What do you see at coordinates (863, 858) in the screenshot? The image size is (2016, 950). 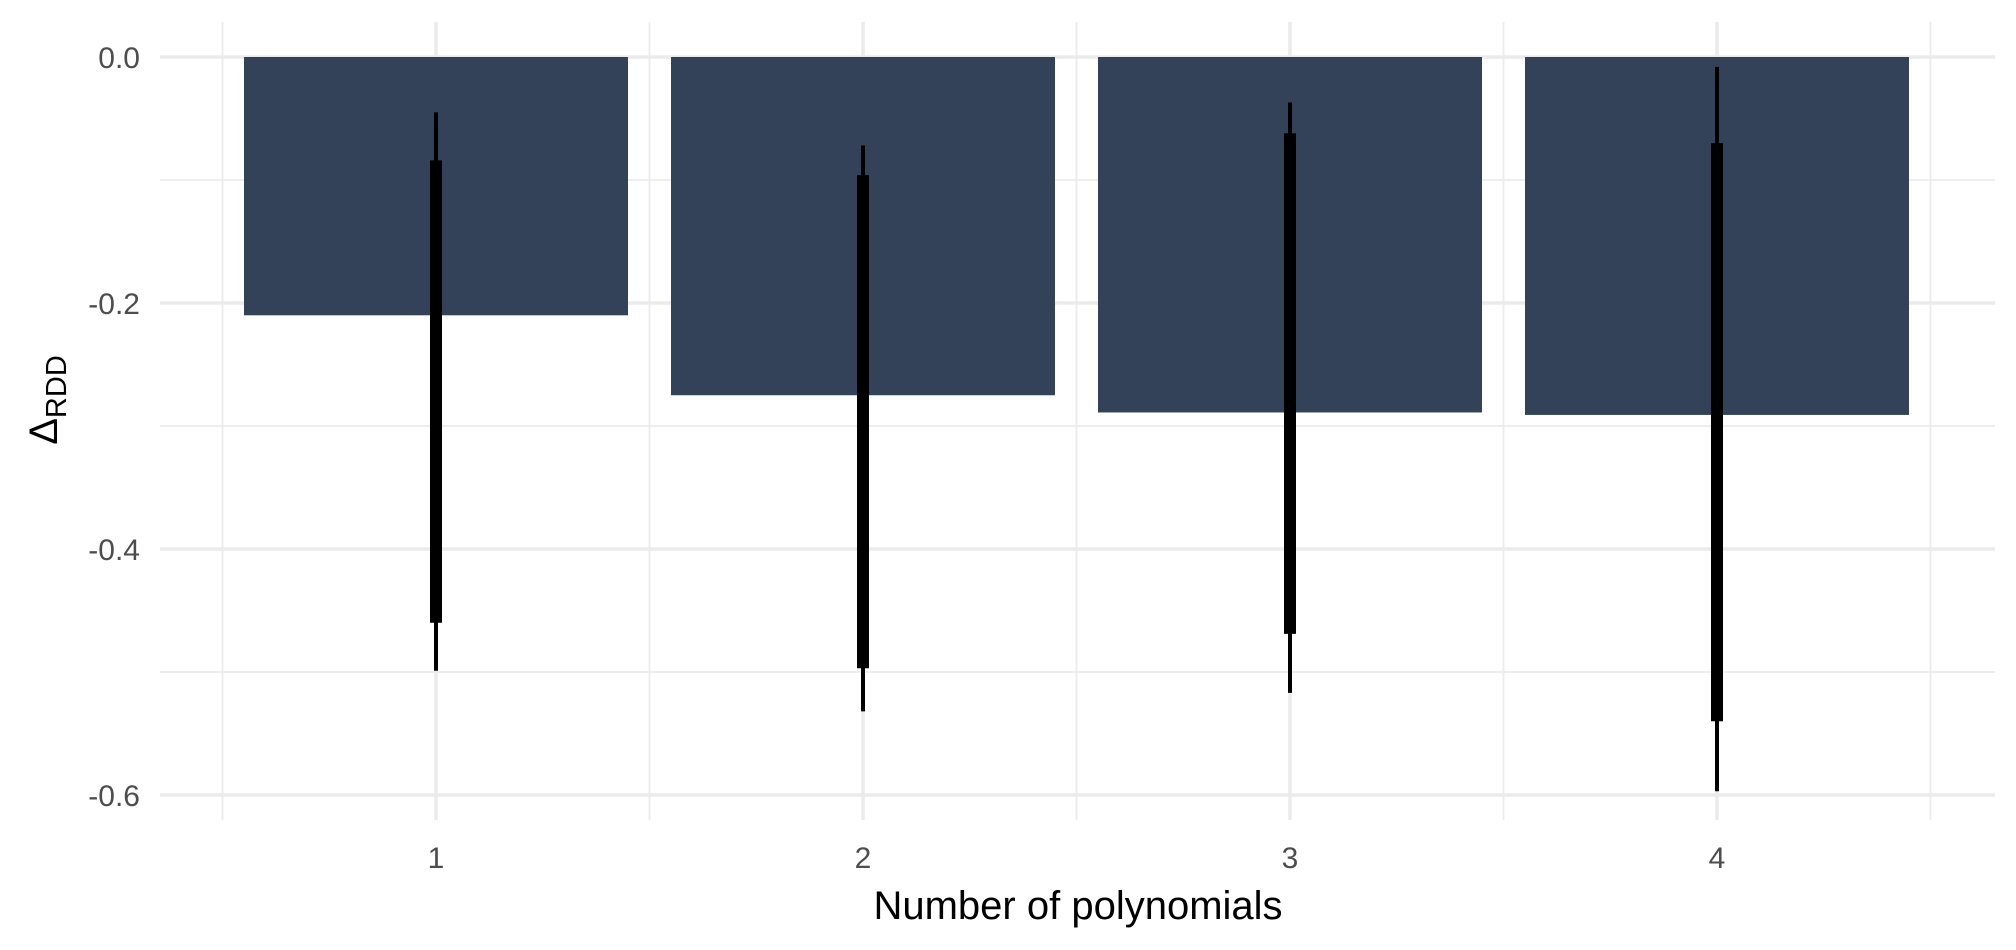 I see `x-tick-label: 2` at bounding box center [863, 858].